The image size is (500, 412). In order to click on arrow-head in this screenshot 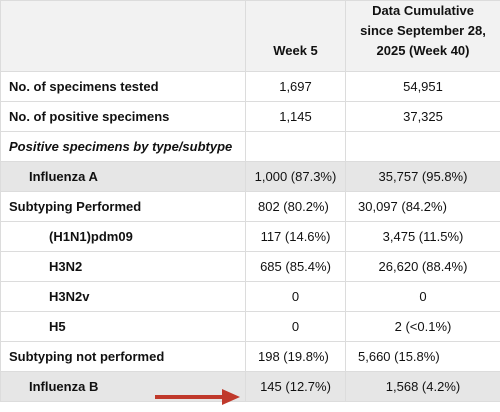, I will do `click(231, 397)`.